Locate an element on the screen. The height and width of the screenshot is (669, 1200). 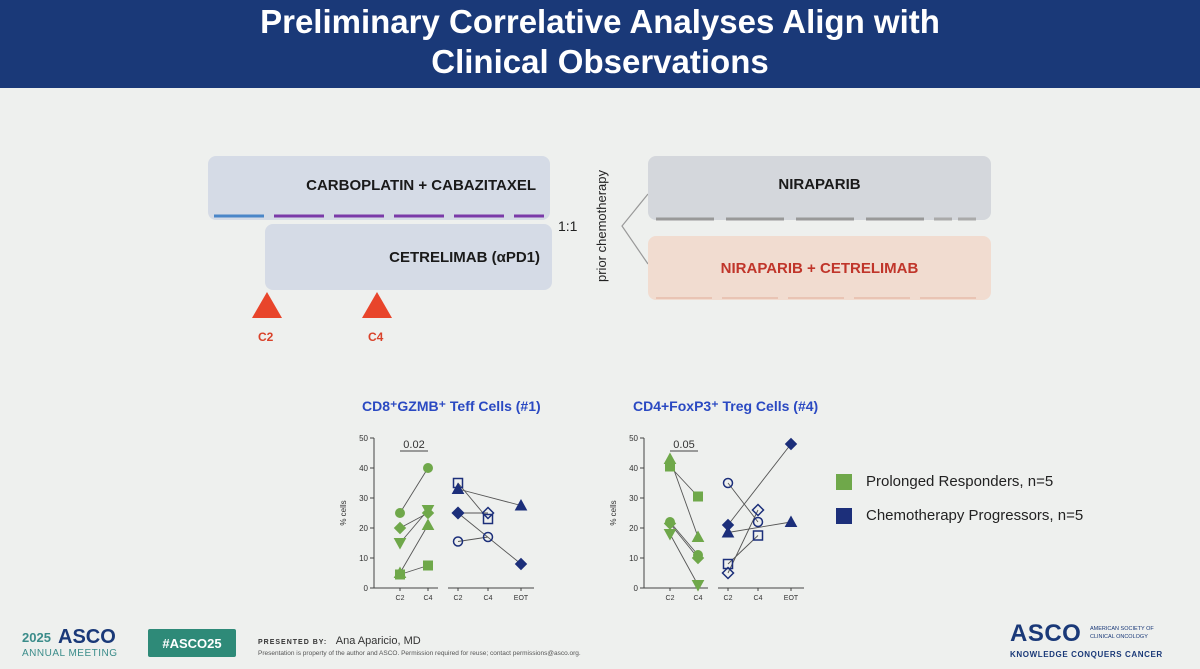
presented-by-prefix: PRESENTED BY: is located at coordinates (293, 642).